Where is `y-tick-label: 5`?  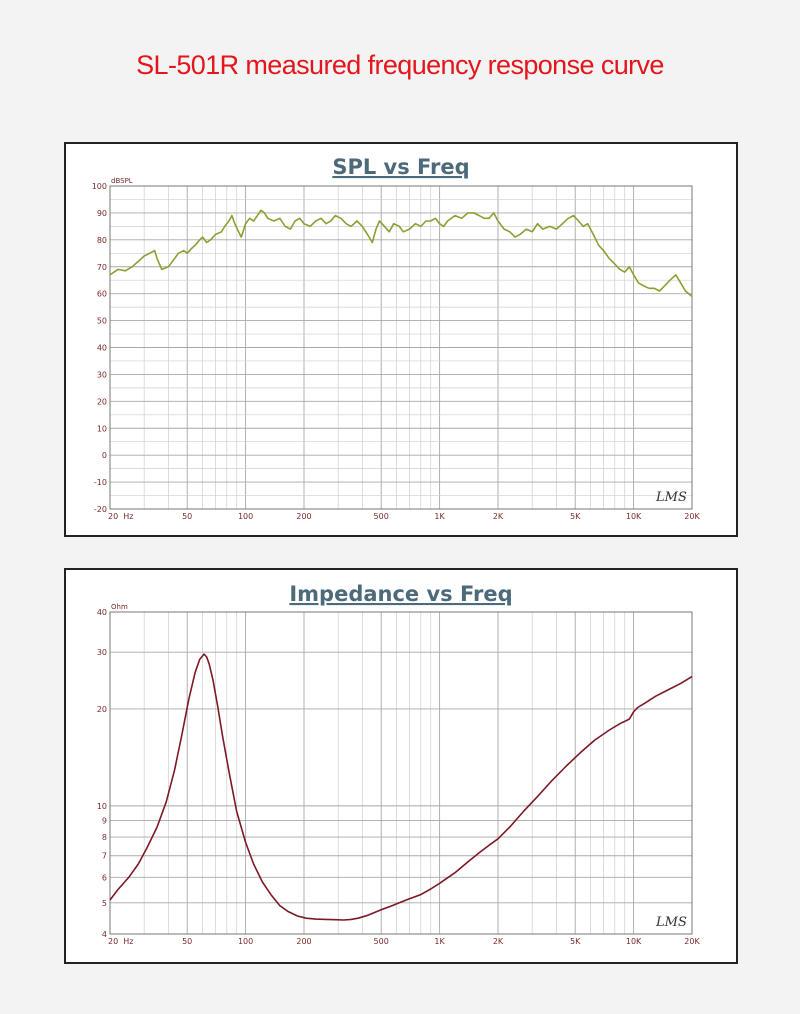
y-tick-label: 5 is located at coordinates (104, 903).